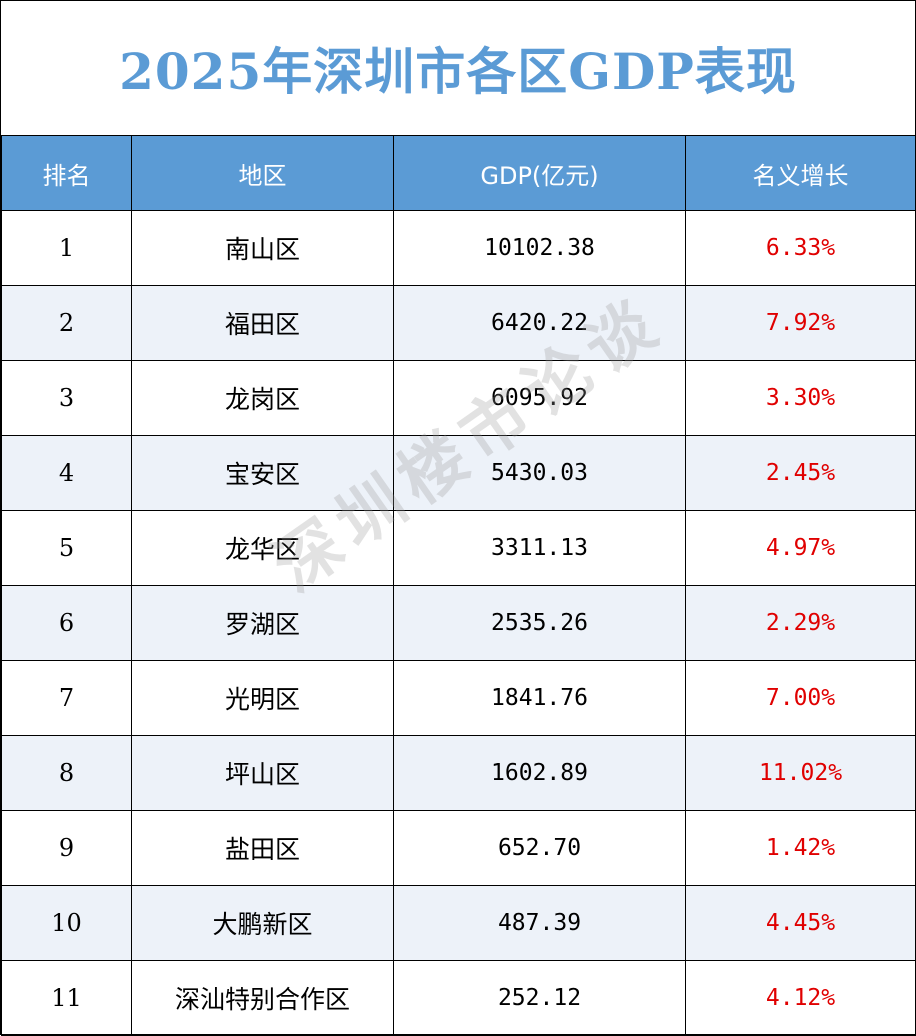 The image size is (916, 1036). What do you see at coordinates (66, 398) in the screenshot?
I see `rank-cell: 3` at bounding box center [66, 398].